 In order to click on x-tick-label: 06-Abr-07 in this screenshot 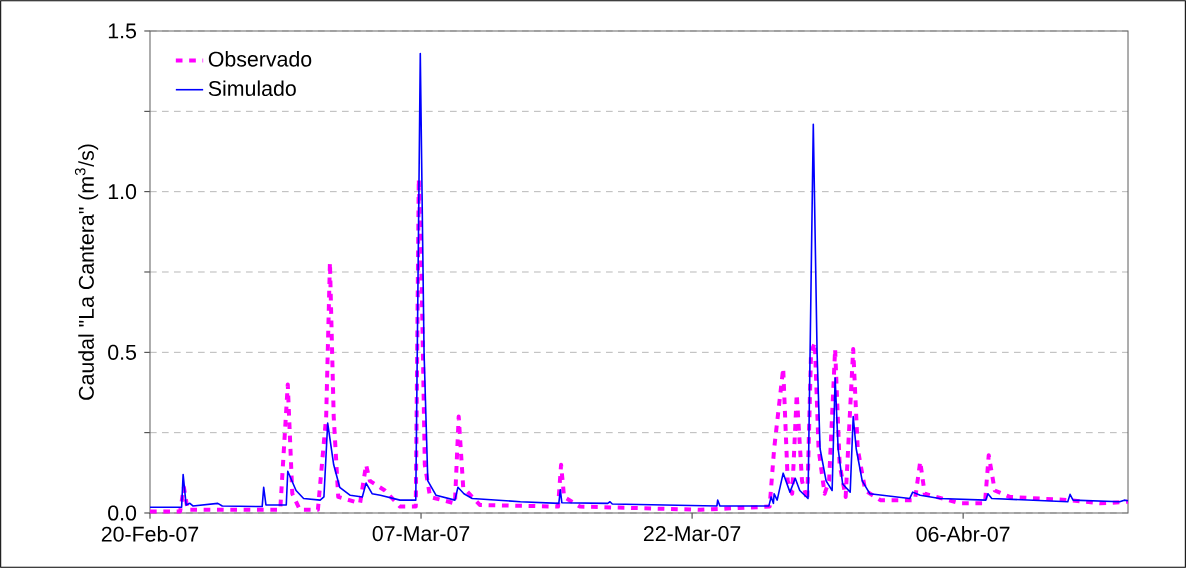, I will do `click(963, 534)`.